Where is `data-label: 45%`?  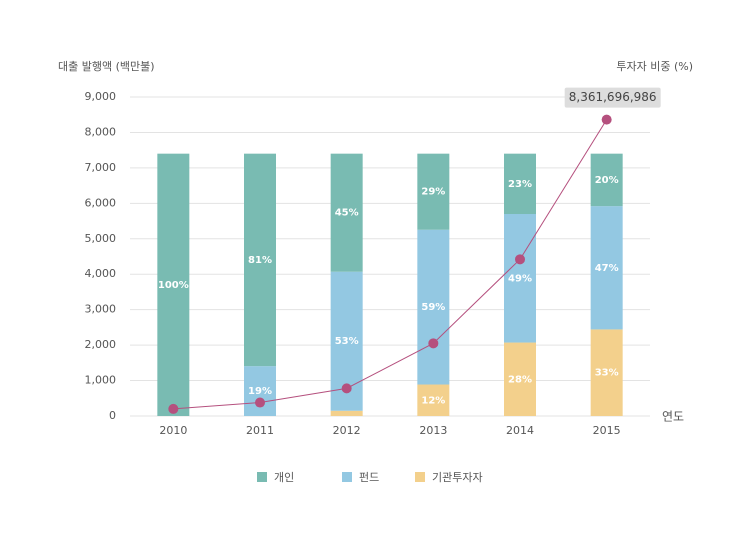 data-label: 45% is located at coordinates (347, 213).